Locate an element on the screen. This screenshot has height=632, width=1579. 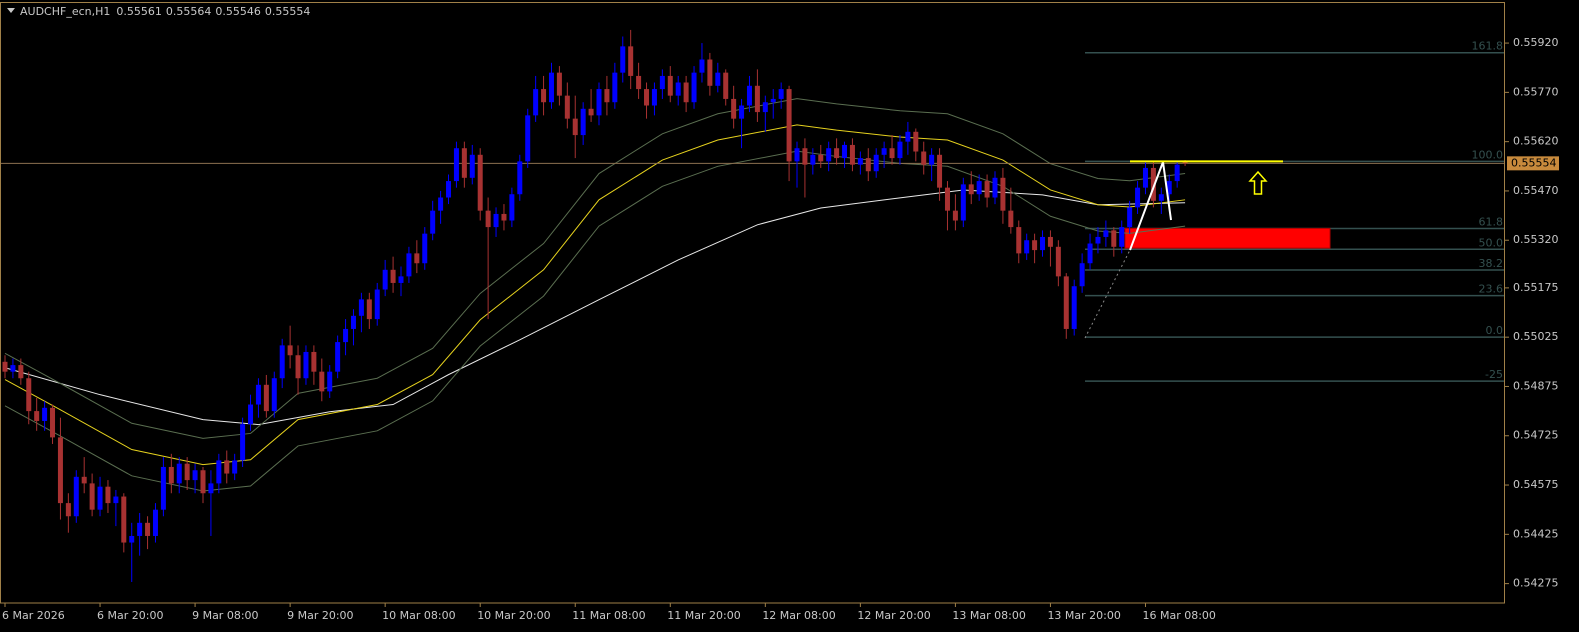
bid-label: 0.55554 is located at coordinates (1534, 162).